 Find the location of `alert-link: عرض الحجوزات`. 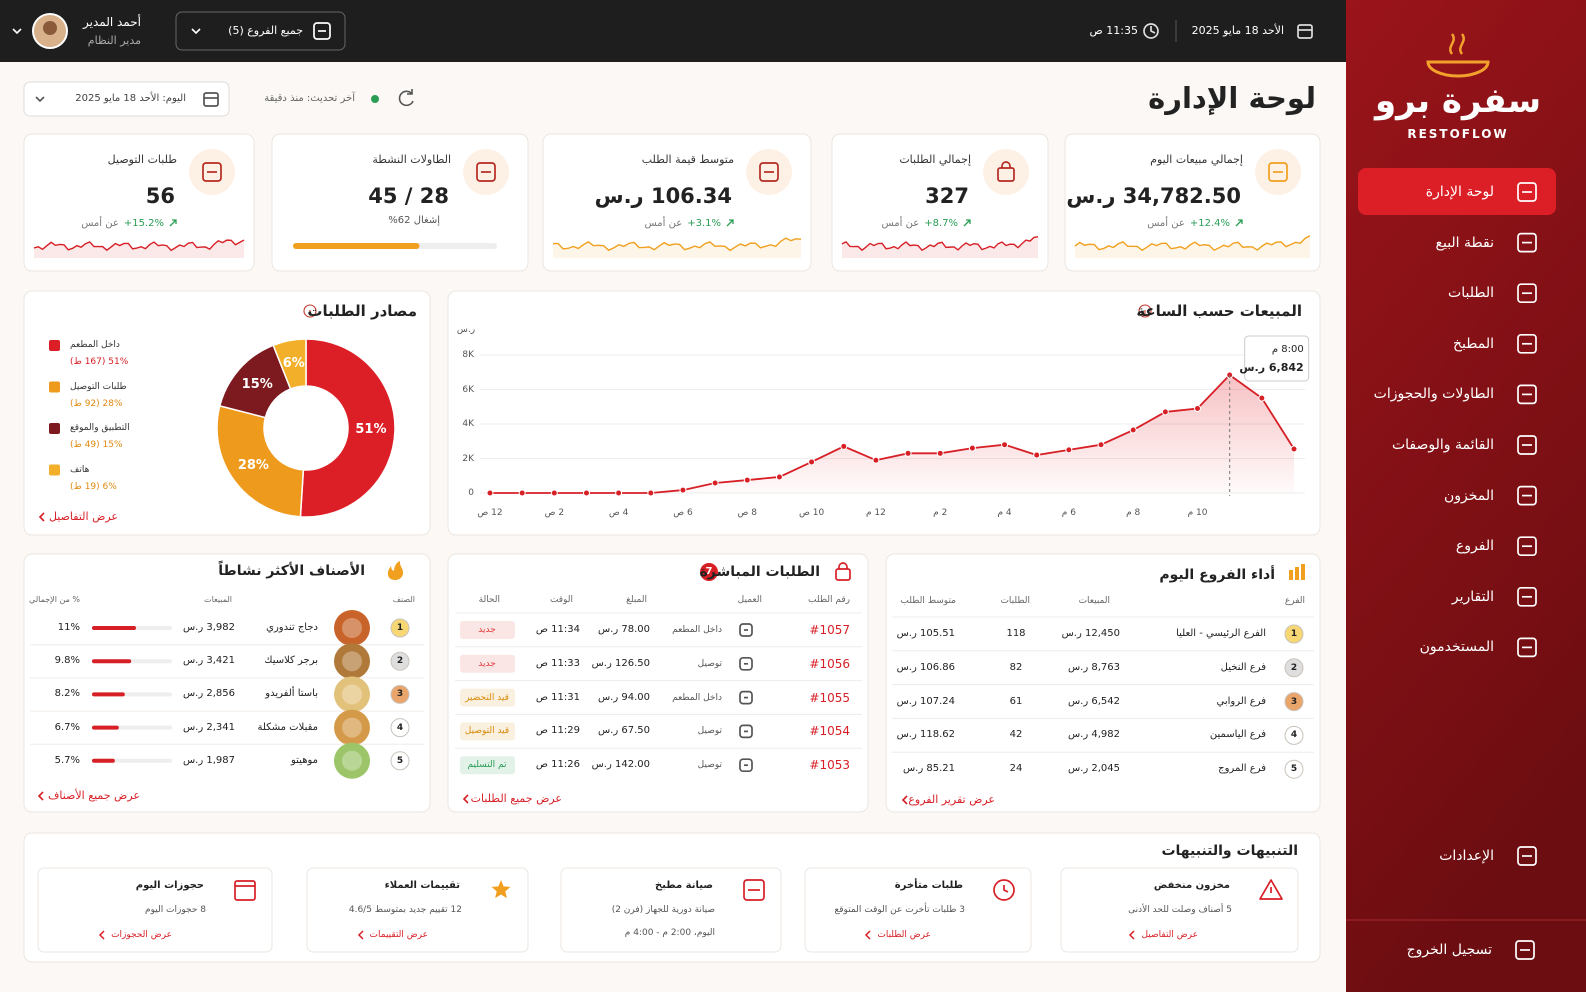

alert-link: عرض الحجوزات is located at coordinates (135, 935).